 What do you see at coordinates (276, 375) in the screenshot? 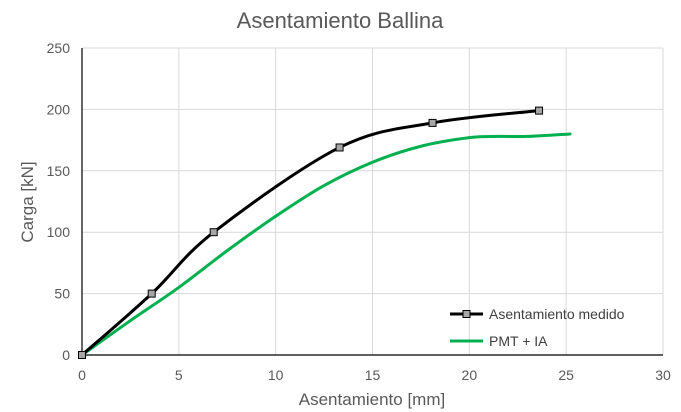
I see `x-tick-label: 10` at bounding box center [276, 375].